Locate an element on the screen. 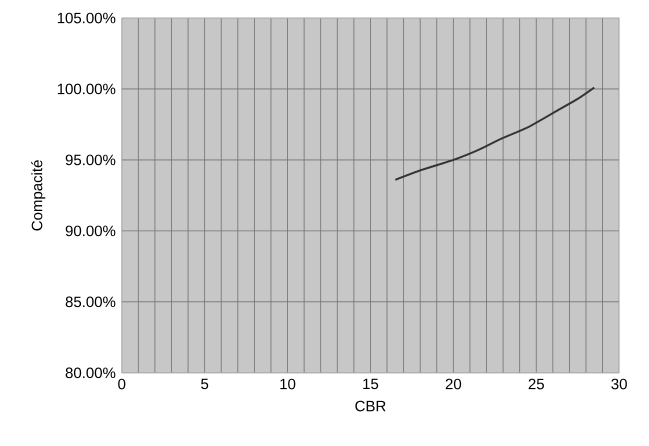  x-axis-title: CBR is located at coordinates (370, 406).